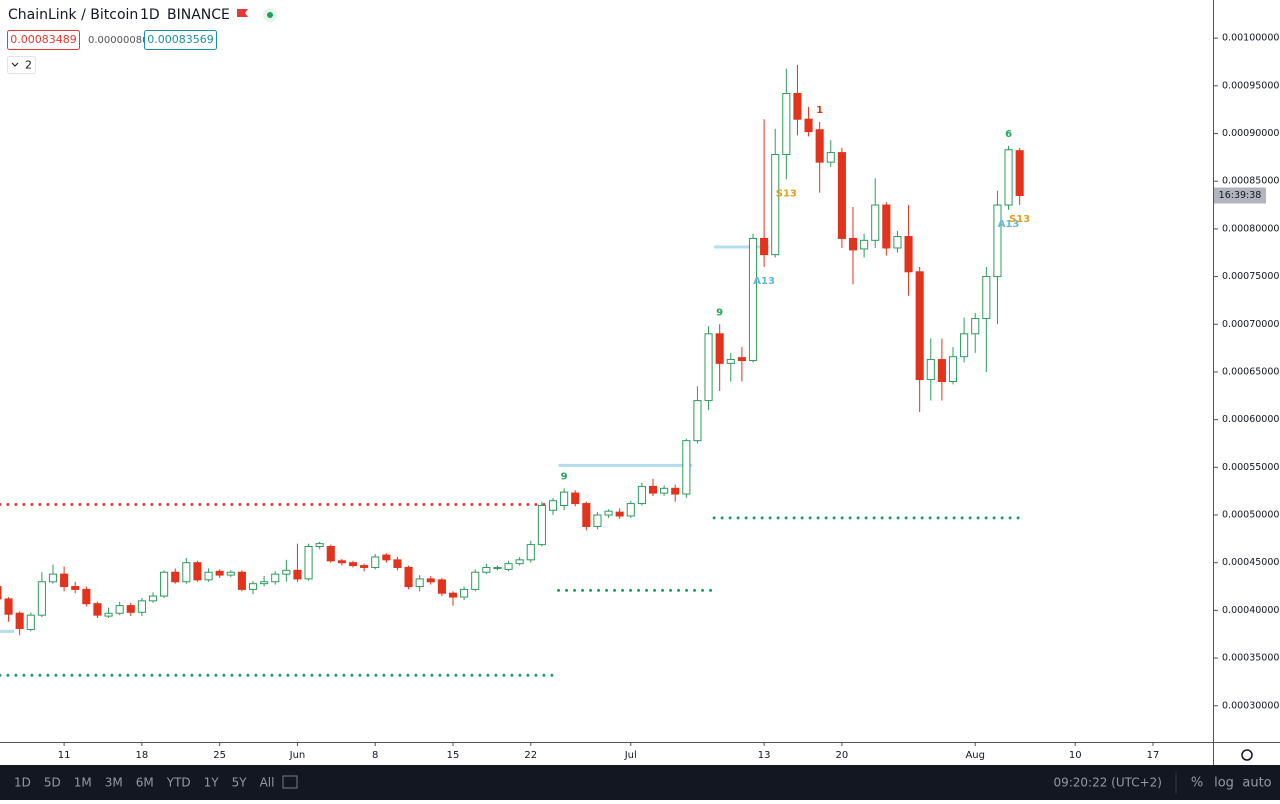 This screenshot has height=804, width=1280. What do you see at coordinates (1256, 783) in the screenshot?
I see `auto-button: auto` at bounding box center [1256, 783].